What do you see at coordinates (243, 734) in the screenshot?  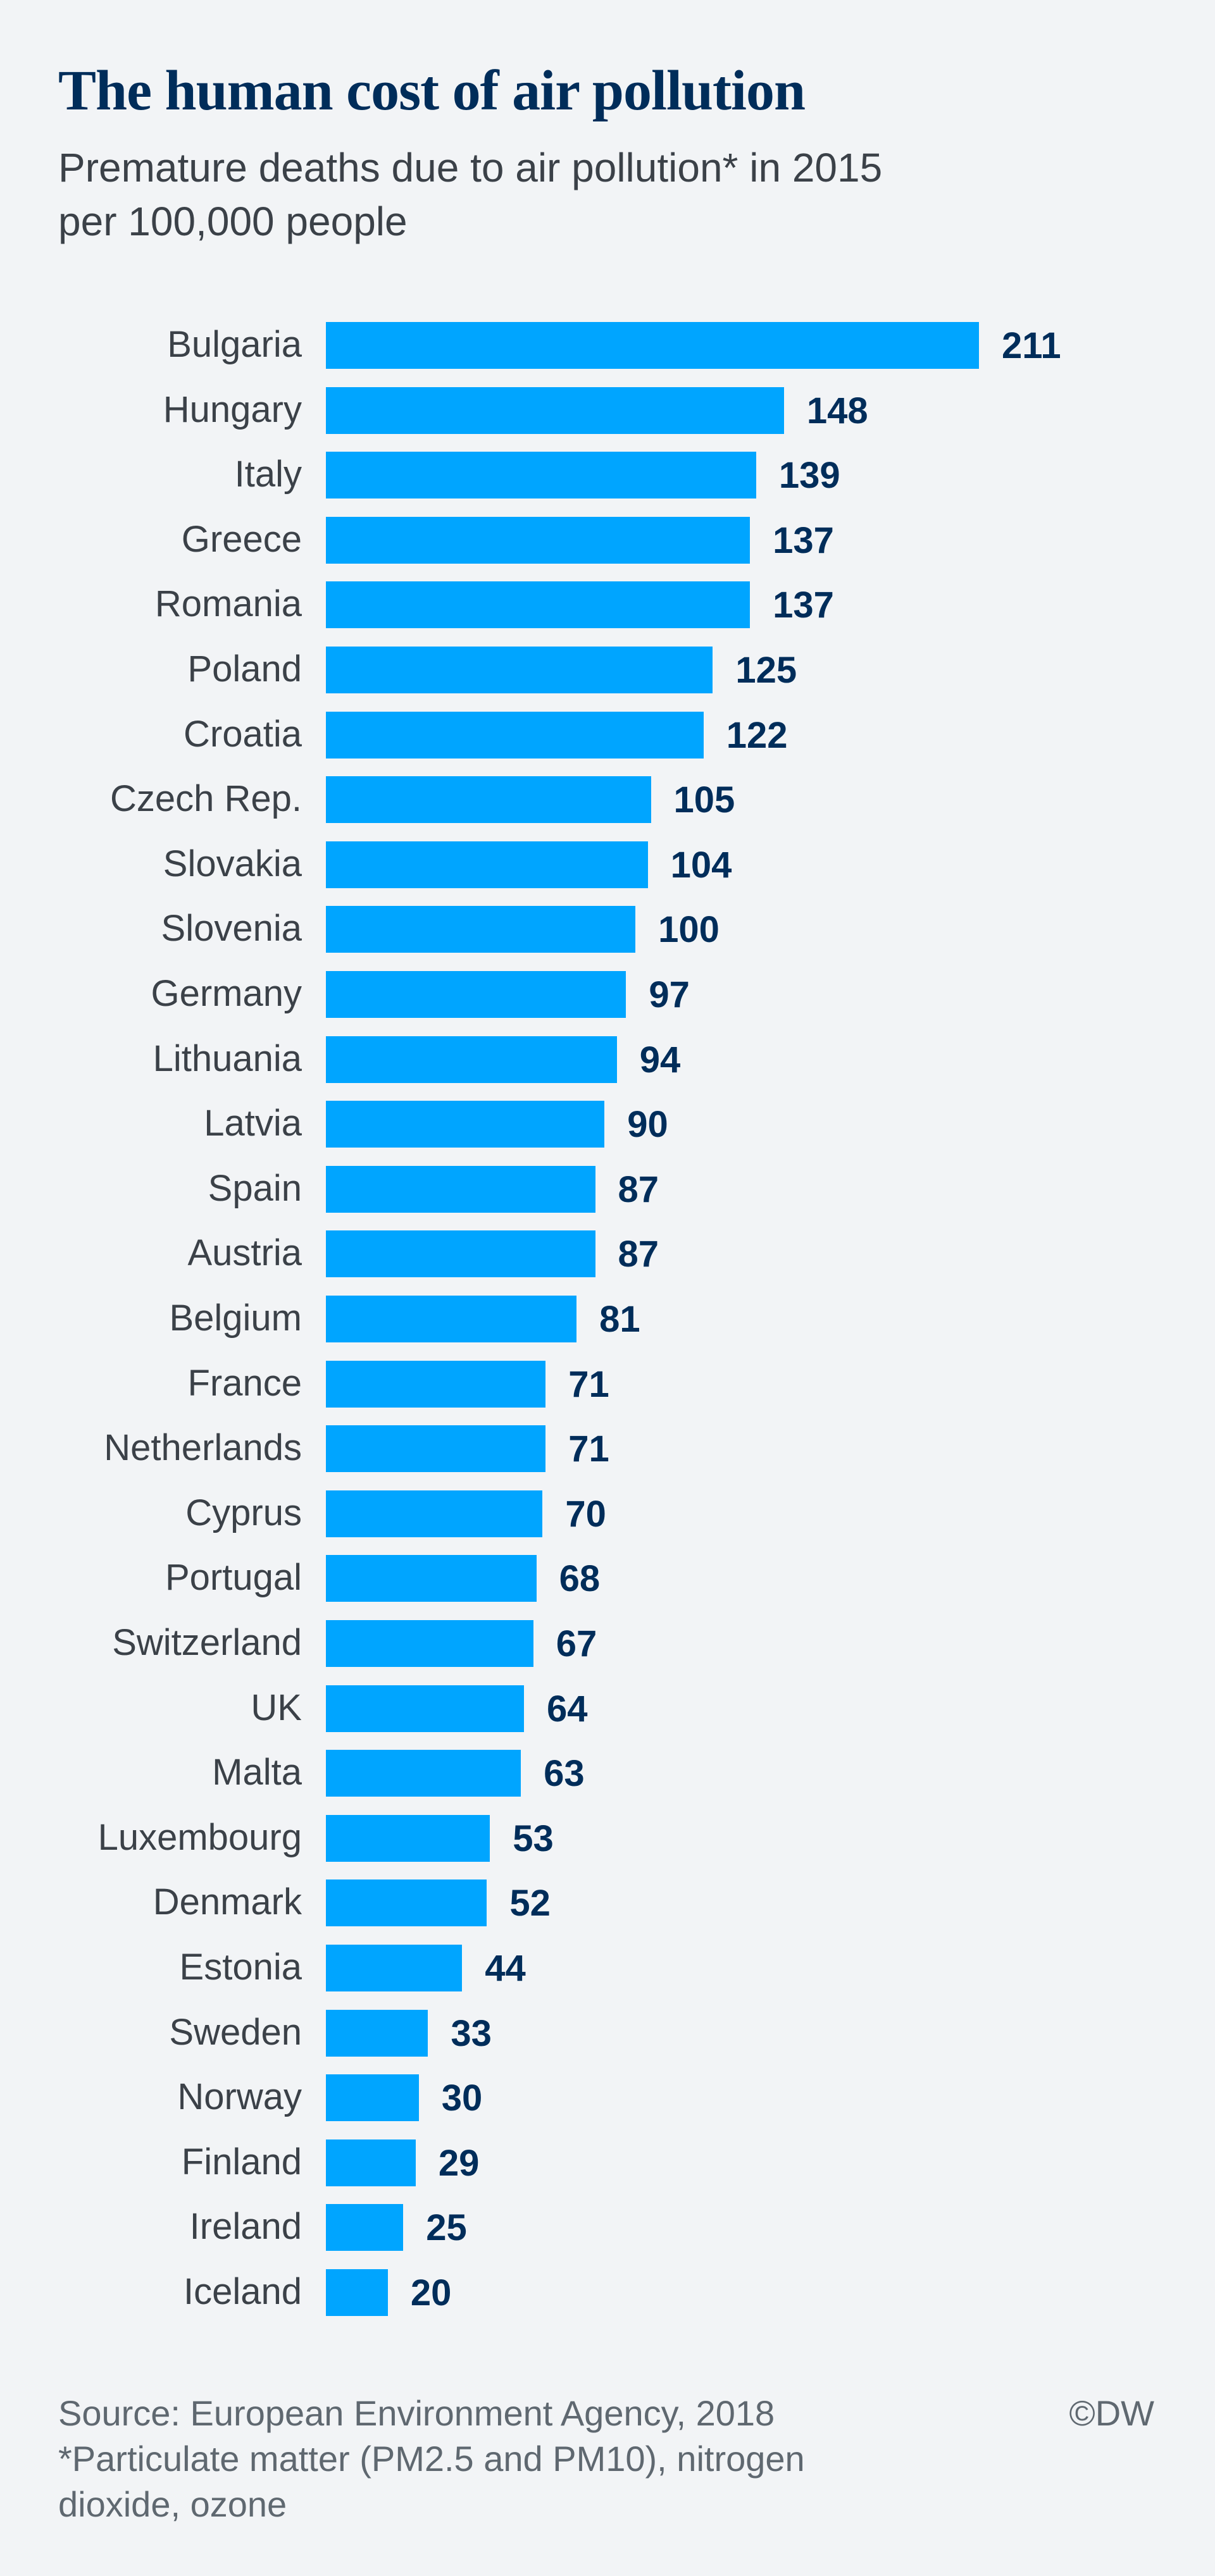 I see `category-label: Croatia` at bounding box center [243, 734].